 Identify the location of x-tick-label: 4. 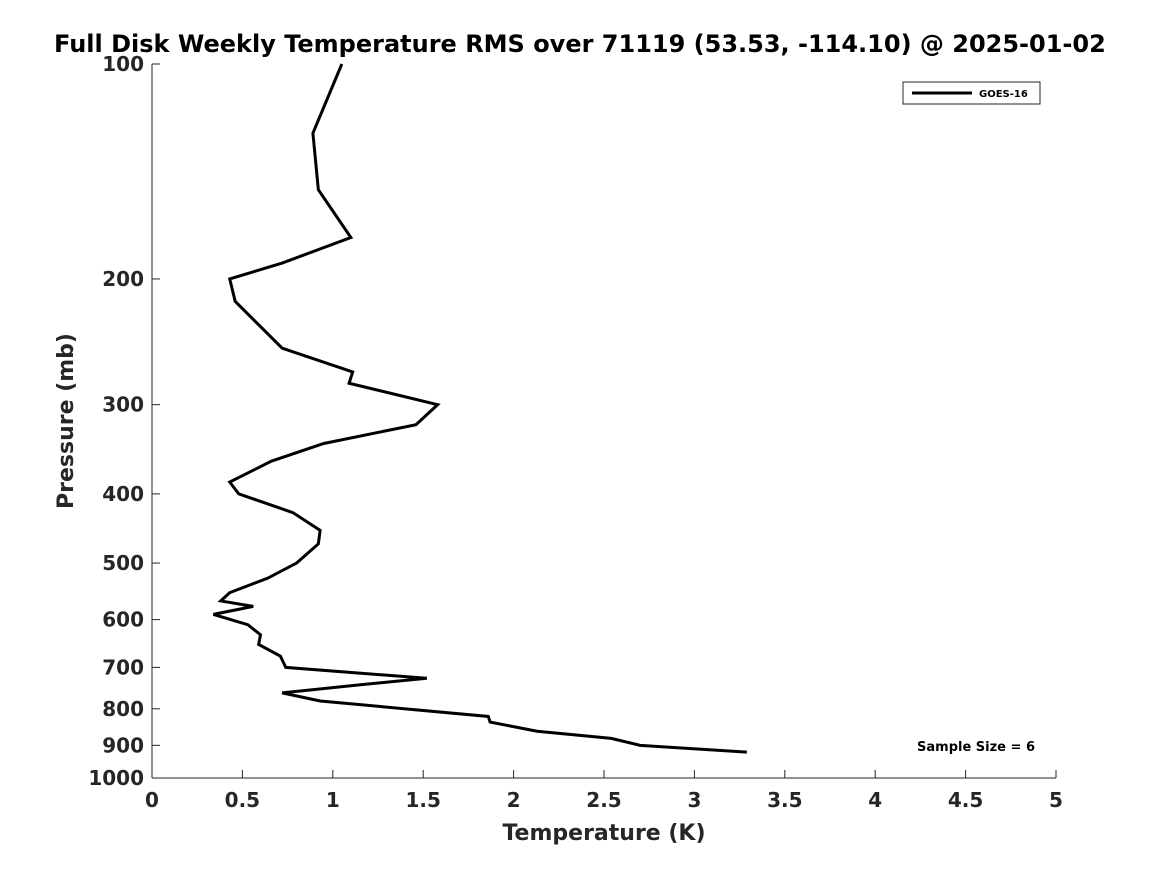
(875, 800).